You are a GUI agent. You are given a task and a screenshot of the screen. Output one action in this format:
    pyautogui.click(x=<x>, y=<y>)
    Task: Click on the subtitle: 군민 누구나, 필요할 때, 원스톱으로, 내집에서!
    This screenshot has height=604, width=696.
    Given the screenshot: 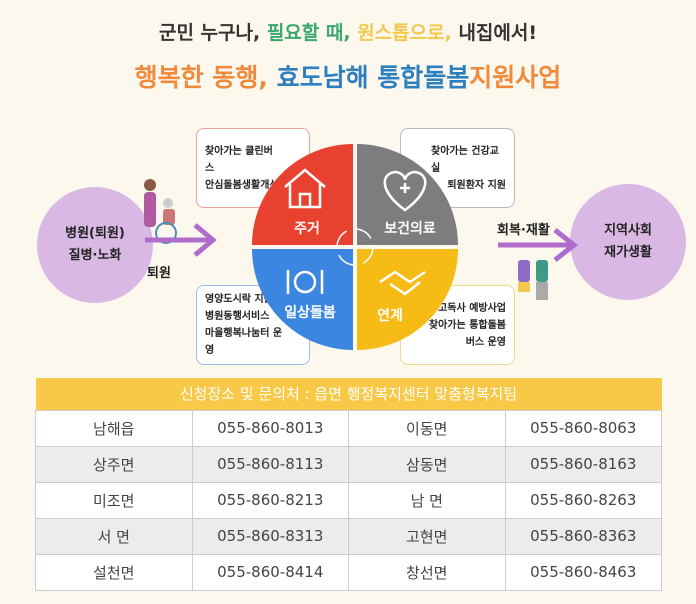 What is the action you would take?
    pyautogui.click(x=348, y=31)
    